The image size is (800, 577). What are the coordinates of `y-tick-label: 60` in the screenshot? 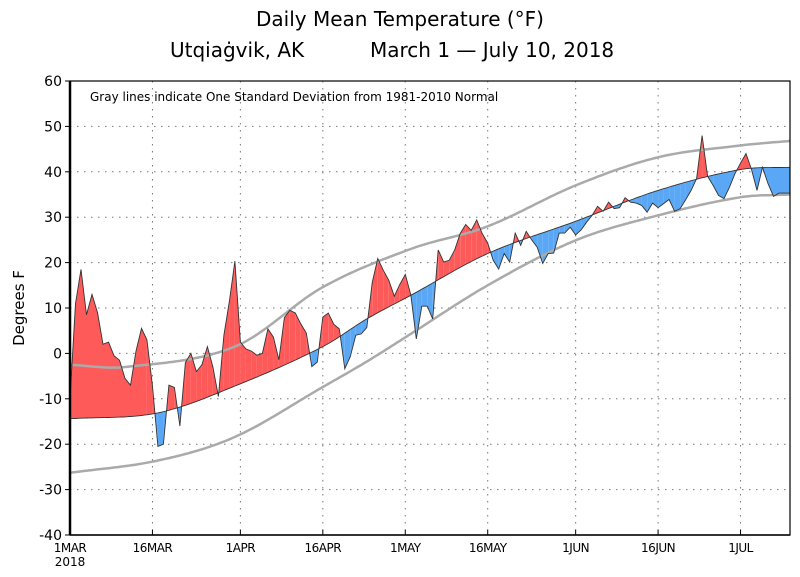 It's located at (53, 82).